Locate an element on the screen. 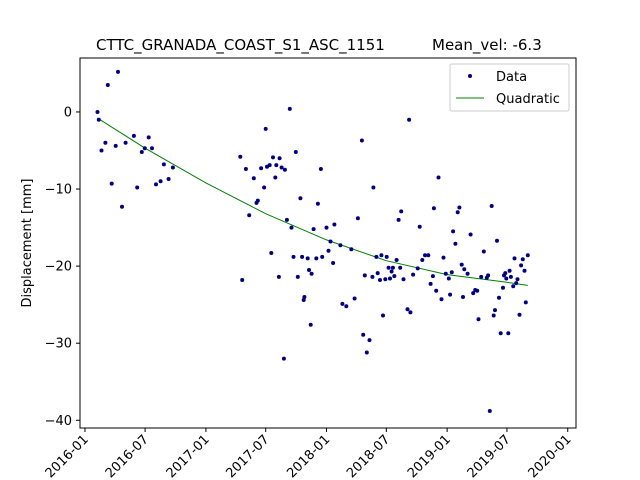  legend: Data Quadratic is located at coordinates (509, 87).